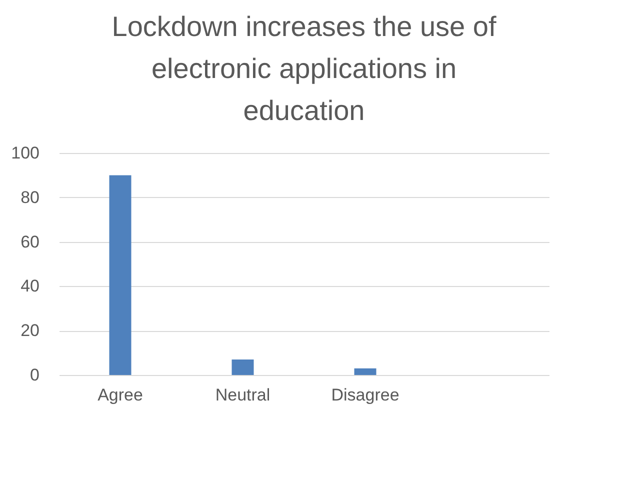 The width and height of the screenshot is (630, 480). What do you see at coordinates (30, 242) in the screenshot?
I see `y-tick-label: 60` at bounding box center [30, 242].